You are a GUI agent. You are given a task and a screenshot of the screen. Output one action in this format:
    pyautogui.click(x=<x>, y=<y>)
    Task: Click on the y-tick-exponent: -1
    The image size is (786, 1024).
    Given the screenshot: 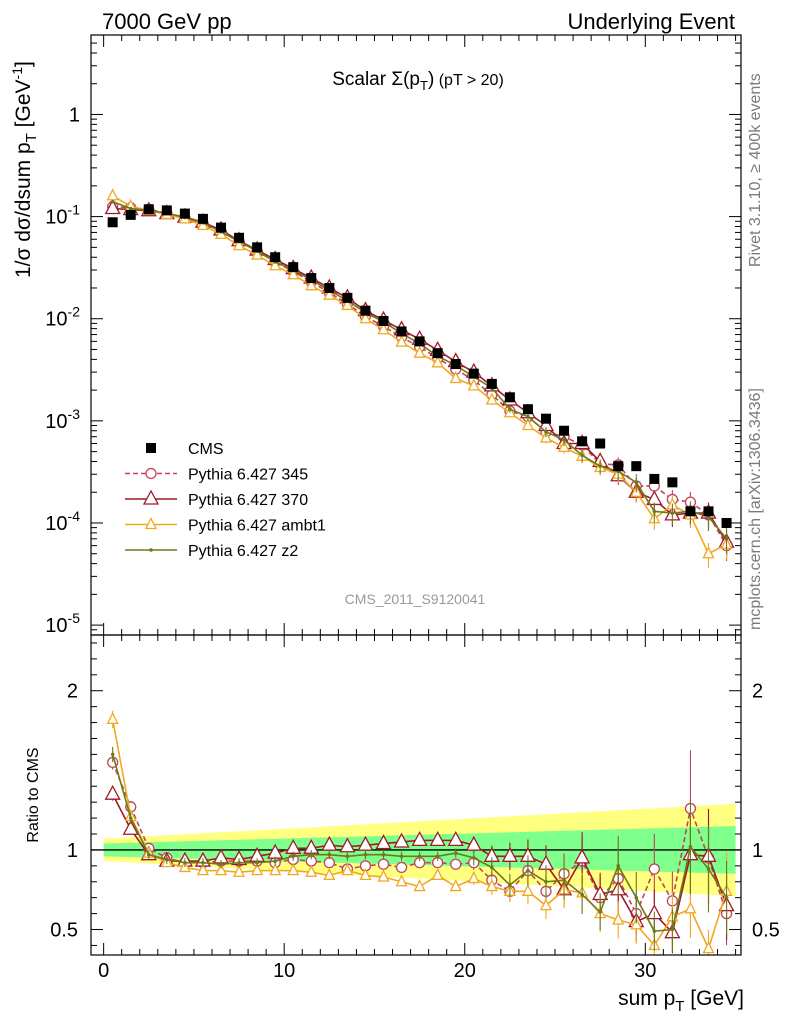 What is the action you would take?
    pyautogui.click(x=74, y=210)
    